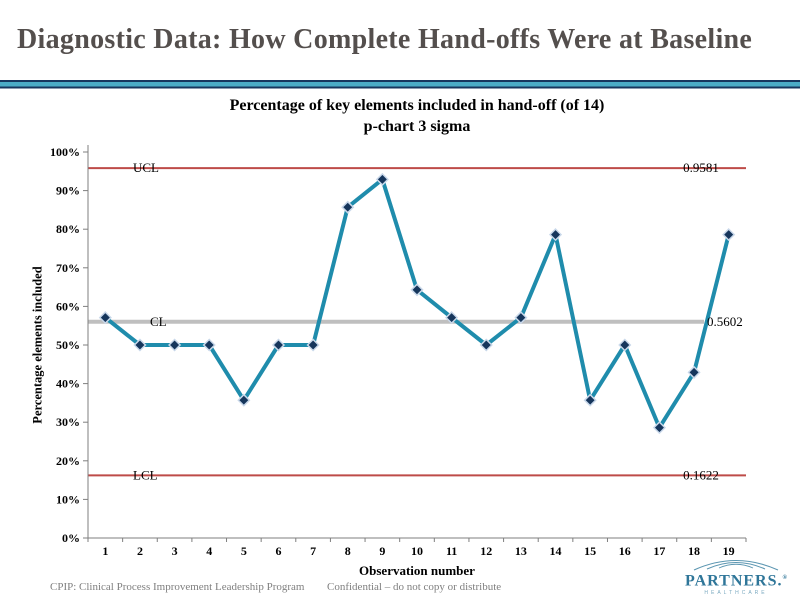  Describe the element at coordinates (68, 461) in the screenshot. I see `y-tick-label: 20%` at that location.